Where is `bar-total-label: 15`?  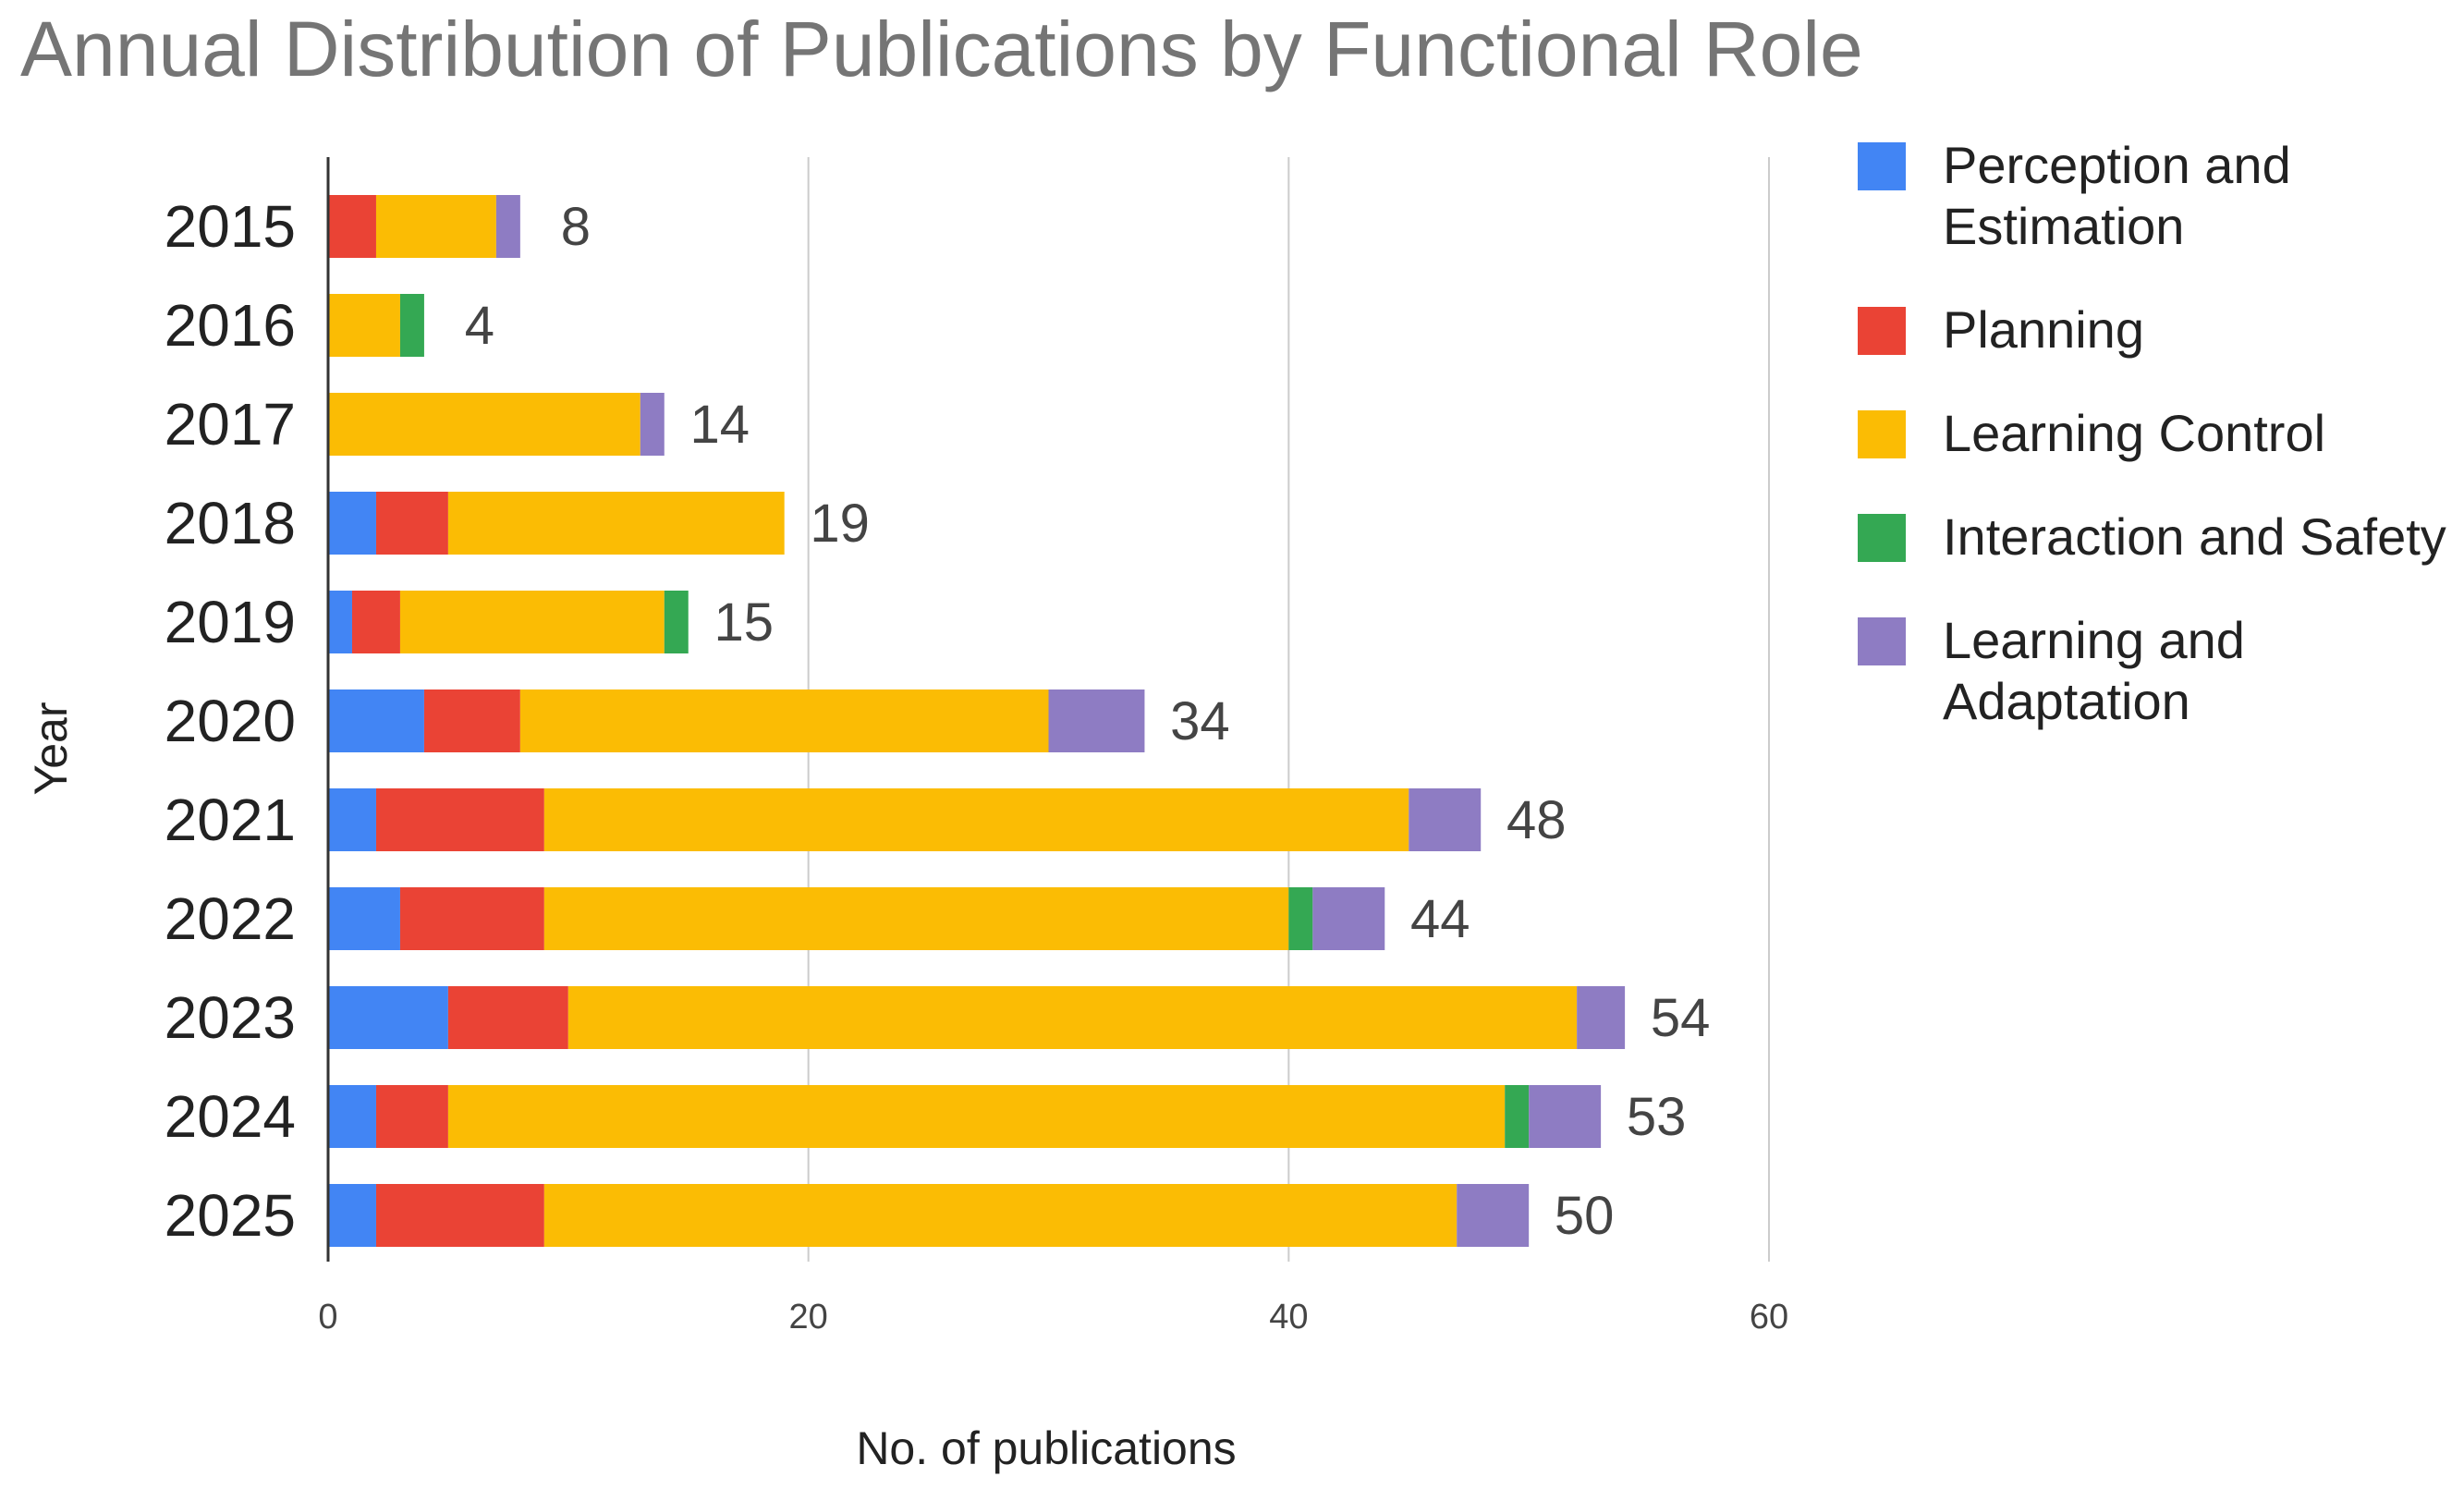
bar-total-label: 15 is located at coordinates (744, 623).